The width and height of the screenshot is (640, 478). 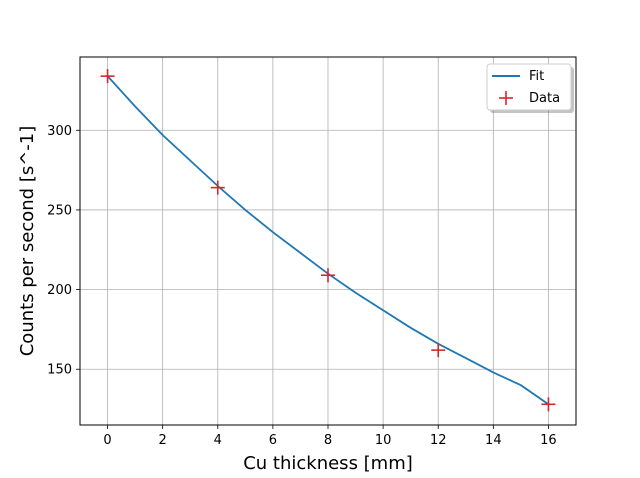 What do you see at coordinates (328, 463) in the screenshot?
I see `x-axis-label: Cu thickness [mm]` at bounding box center [328, 463].